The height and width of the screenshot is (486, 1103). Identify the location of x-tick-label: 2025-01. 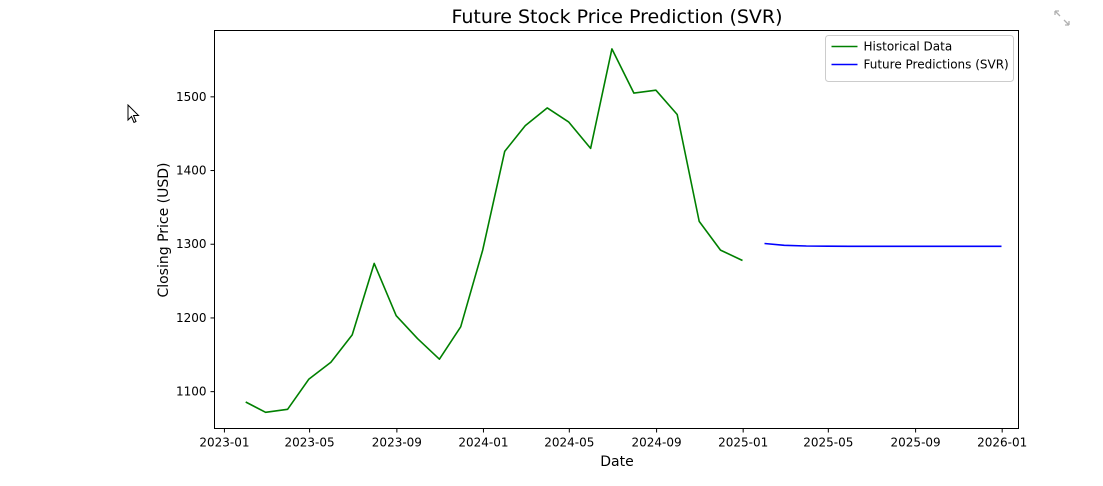
(743, 443).